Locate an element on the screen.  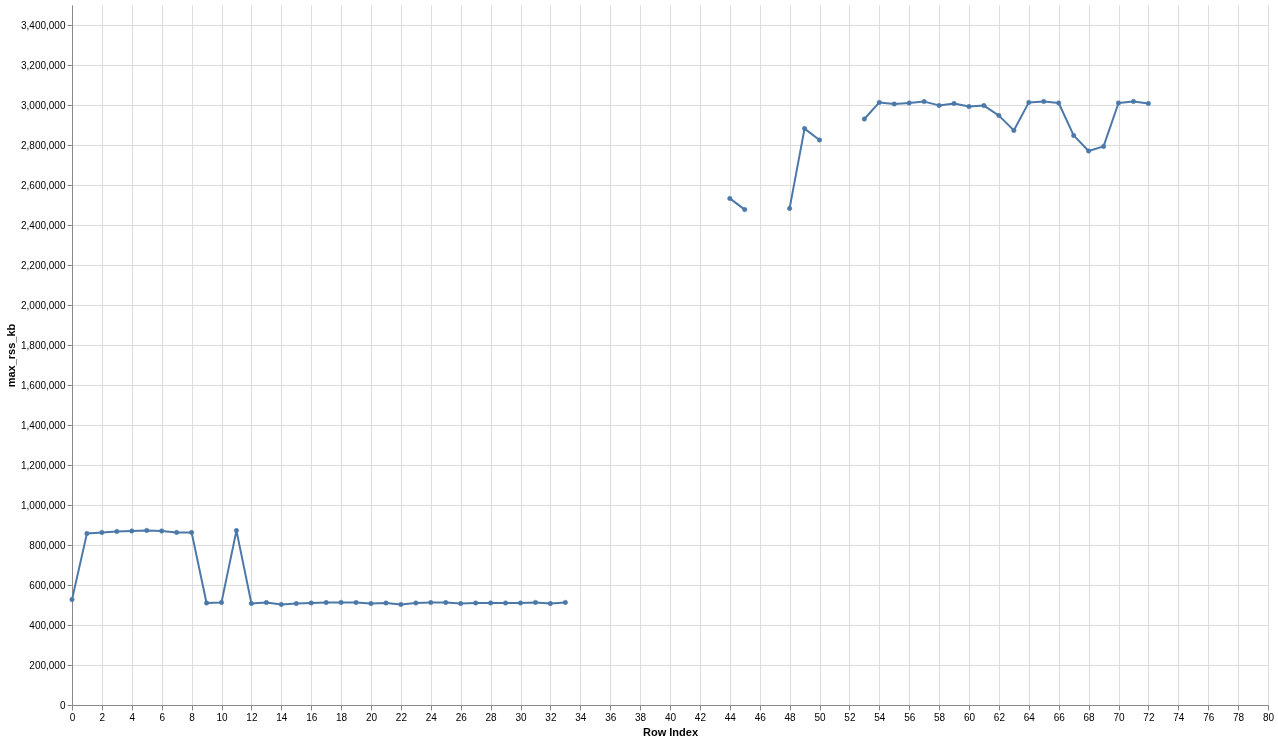
x-tick-label: 80 is located at coordinates (1268, 717).